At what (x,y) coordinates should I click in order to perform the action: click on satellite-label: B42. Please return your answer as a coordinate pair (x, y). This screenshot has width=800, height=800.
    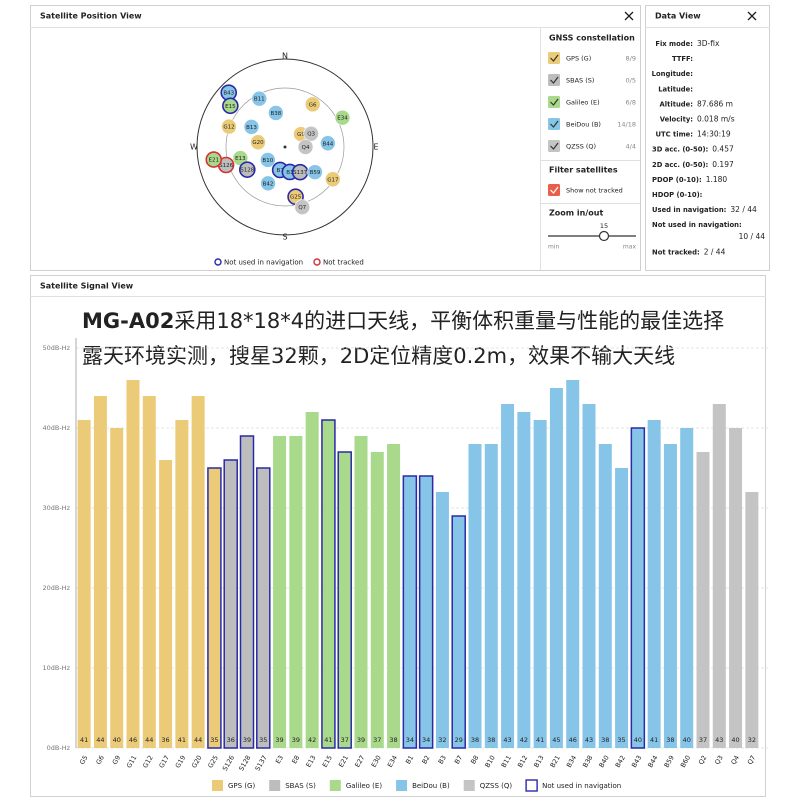
    Looking at the image, I should click on (268, 184).